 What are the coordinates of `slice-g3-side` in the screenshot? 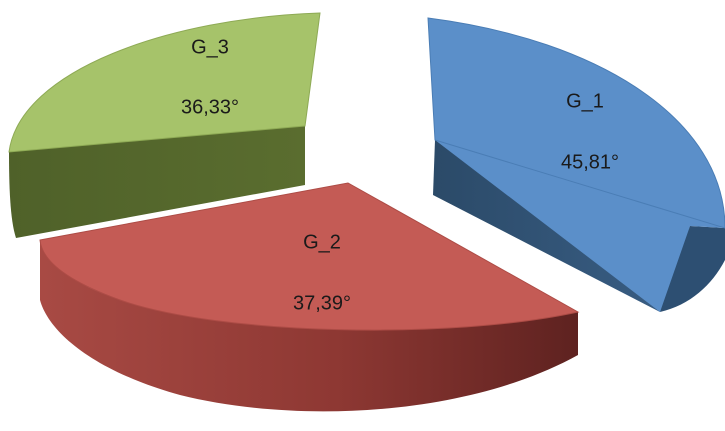 It's located at (157, 182).